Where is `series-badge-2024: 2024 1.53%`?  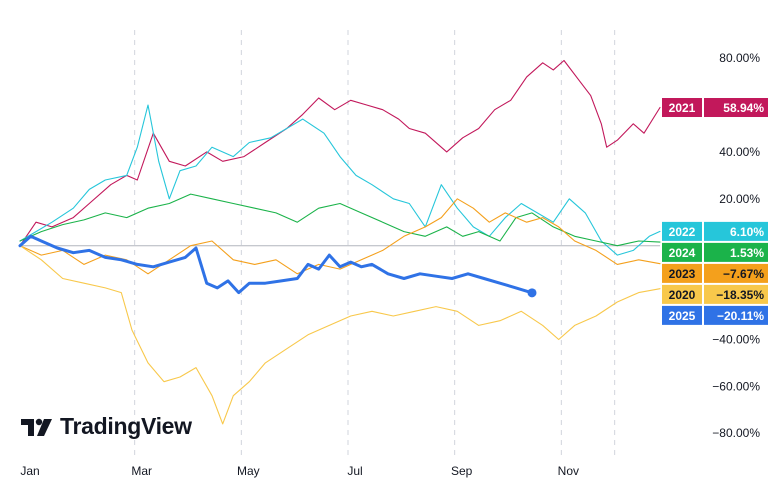
series-badge-2024: 2024 1.53% is located at coordinates (715, 252).